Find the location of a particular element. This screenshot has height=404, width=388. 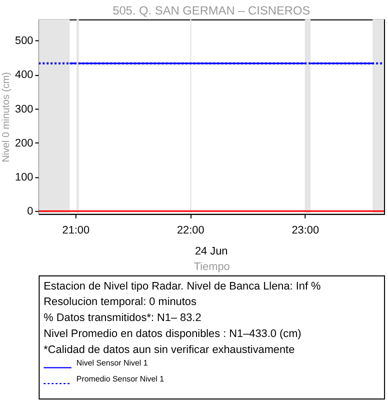

x-tick-label: 23:00 is located at coordinates (306, 230).